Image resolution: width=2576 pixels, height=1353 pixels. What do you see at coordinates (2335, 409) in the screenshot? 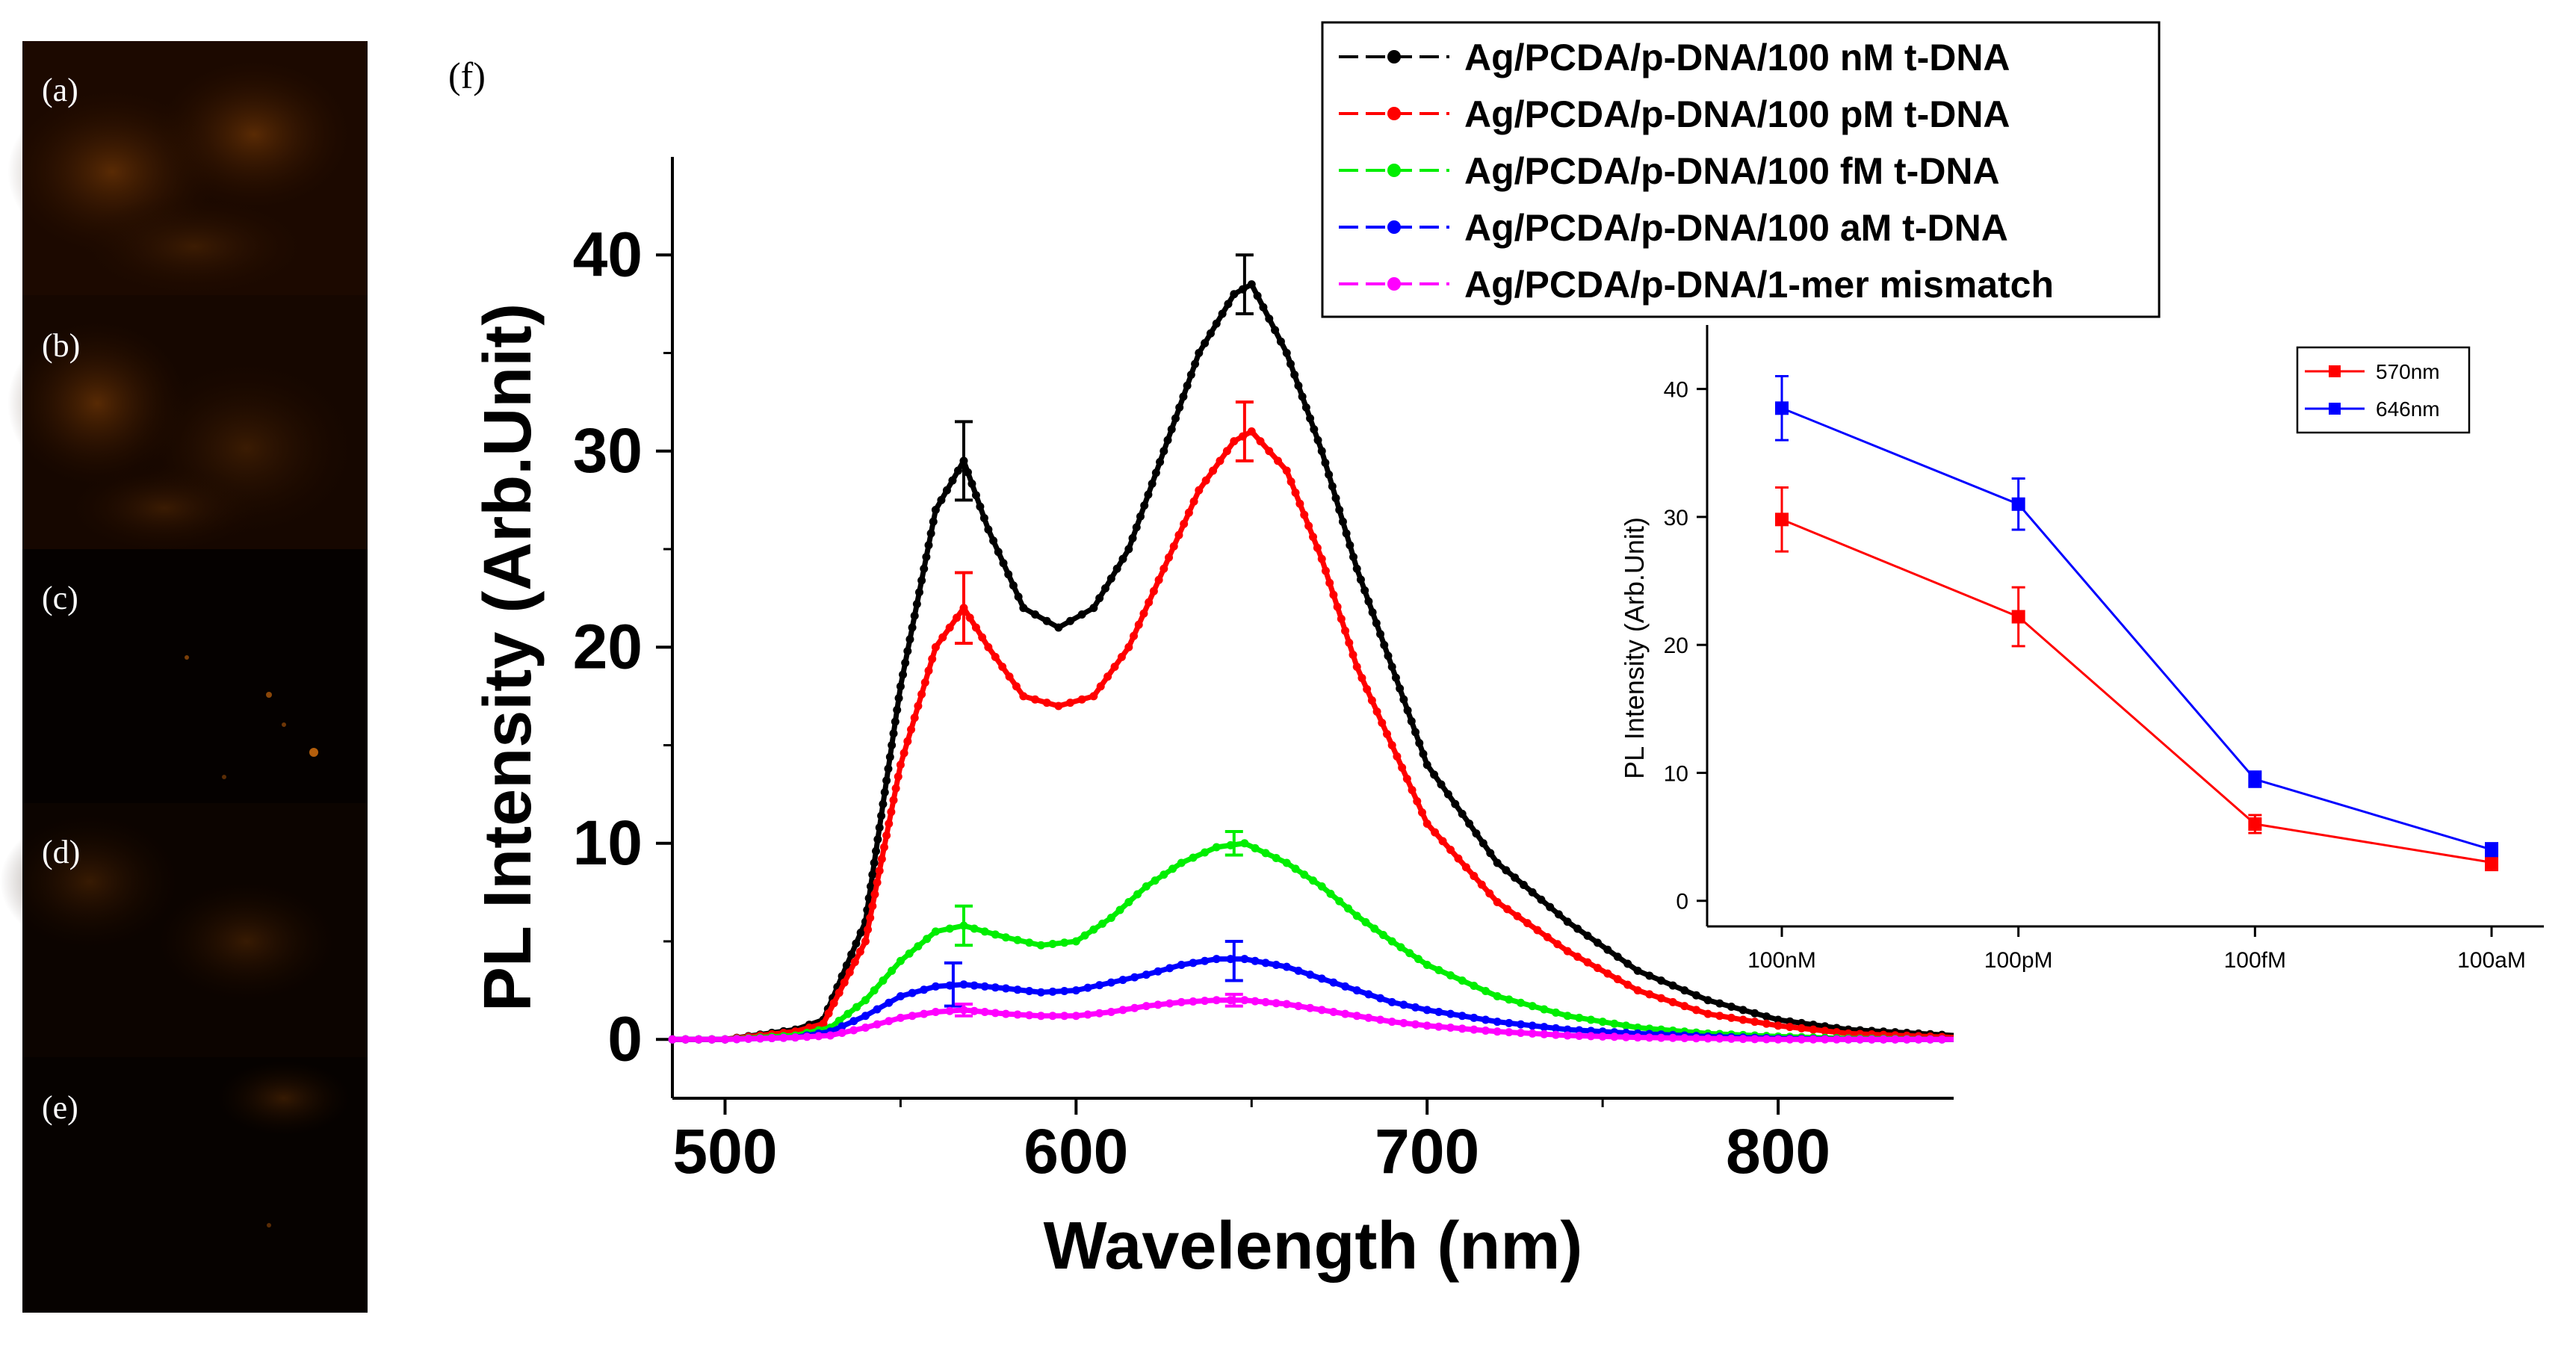
I see `inset-legend-marker` at bounding box center [2335, 409].